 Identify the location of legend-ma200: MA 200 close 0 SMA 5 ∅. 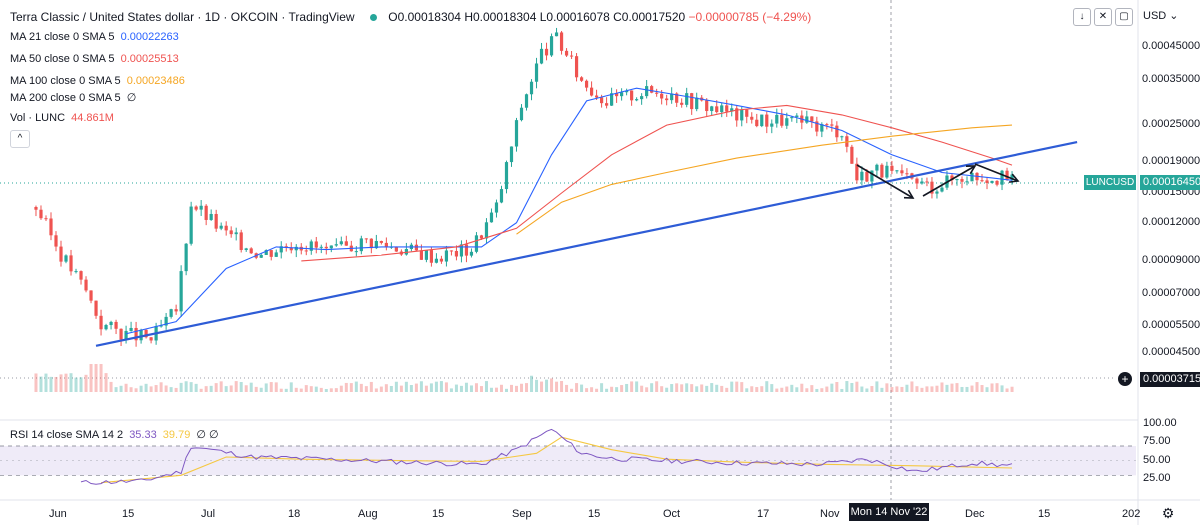
(73, 98).